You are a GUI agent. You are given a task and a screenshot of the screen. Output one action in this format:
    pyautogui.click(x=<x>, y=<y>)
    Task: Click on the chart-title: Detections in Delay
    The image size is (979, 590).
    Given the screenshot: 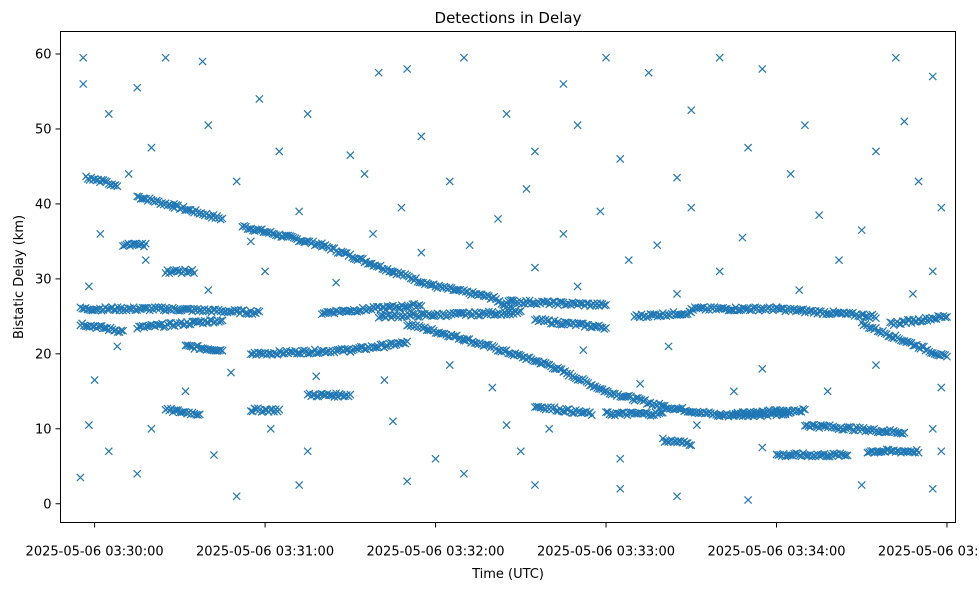 What is the action you would take?
    pyautogui.click(x=508, y=18)
    